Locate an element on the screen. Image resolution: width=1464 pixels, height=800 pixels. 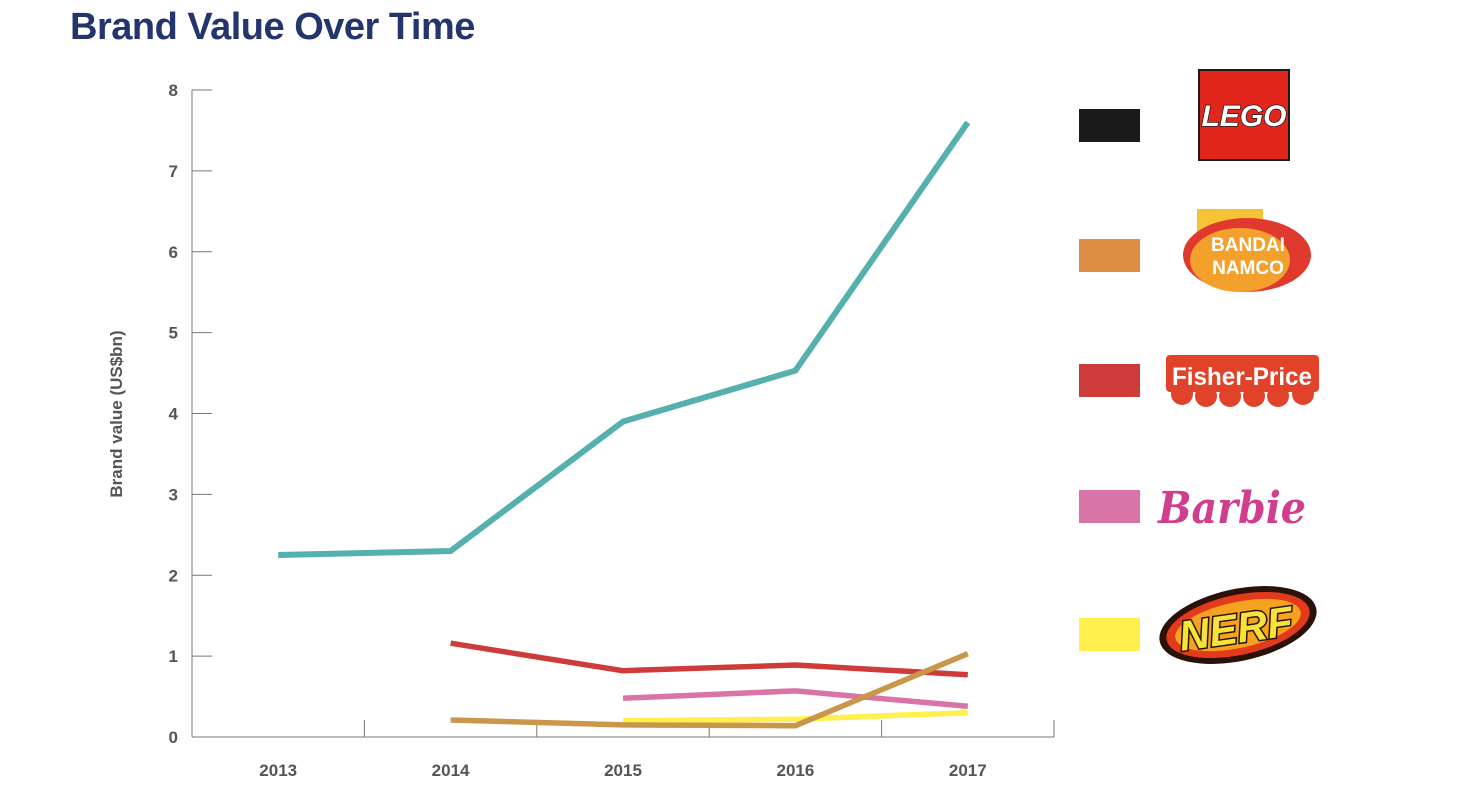
fisher-price-logo-icon: Fisher-Price is located at coordinates (1242, 381).